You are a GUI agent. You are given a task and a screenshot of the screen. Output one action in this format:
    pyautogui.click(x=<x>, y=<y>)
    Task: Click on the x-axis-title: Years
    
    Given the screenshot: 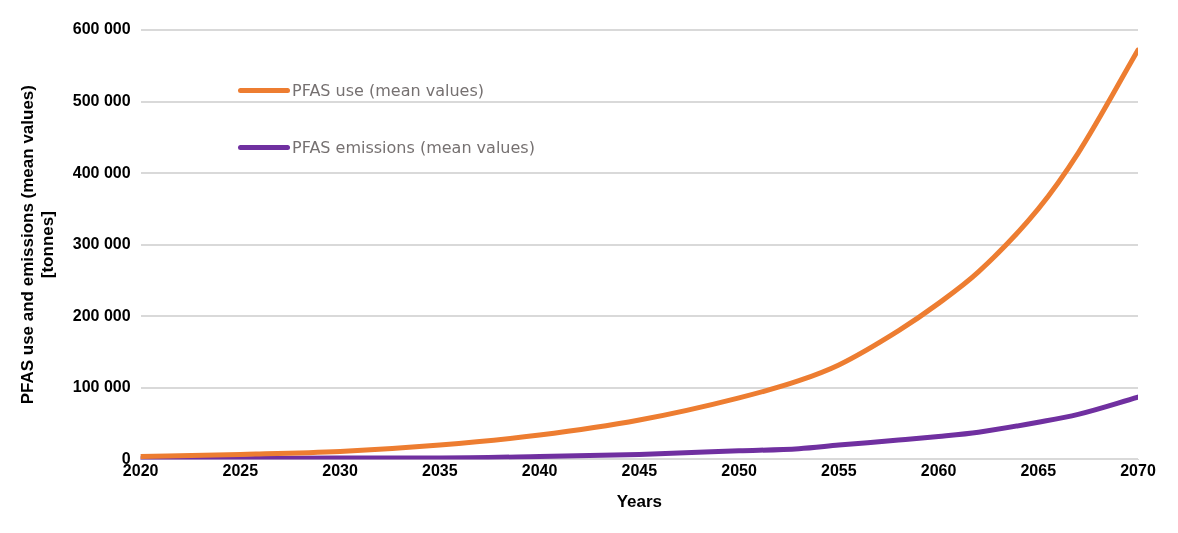 What is the action you would take?
    pyautogui.click(x=639, y=502)
    